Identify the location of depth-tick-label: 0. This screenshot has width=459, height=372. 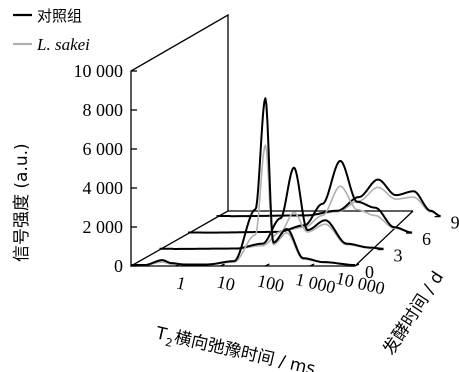
(369, 272).